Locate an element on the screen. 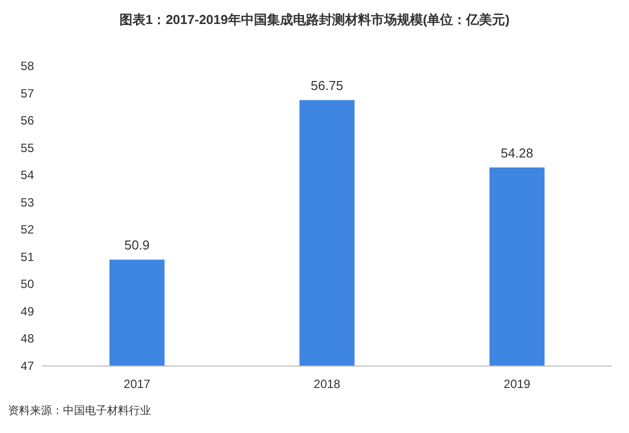  y-tick-label: 54 is located at coordinates (27, 175).